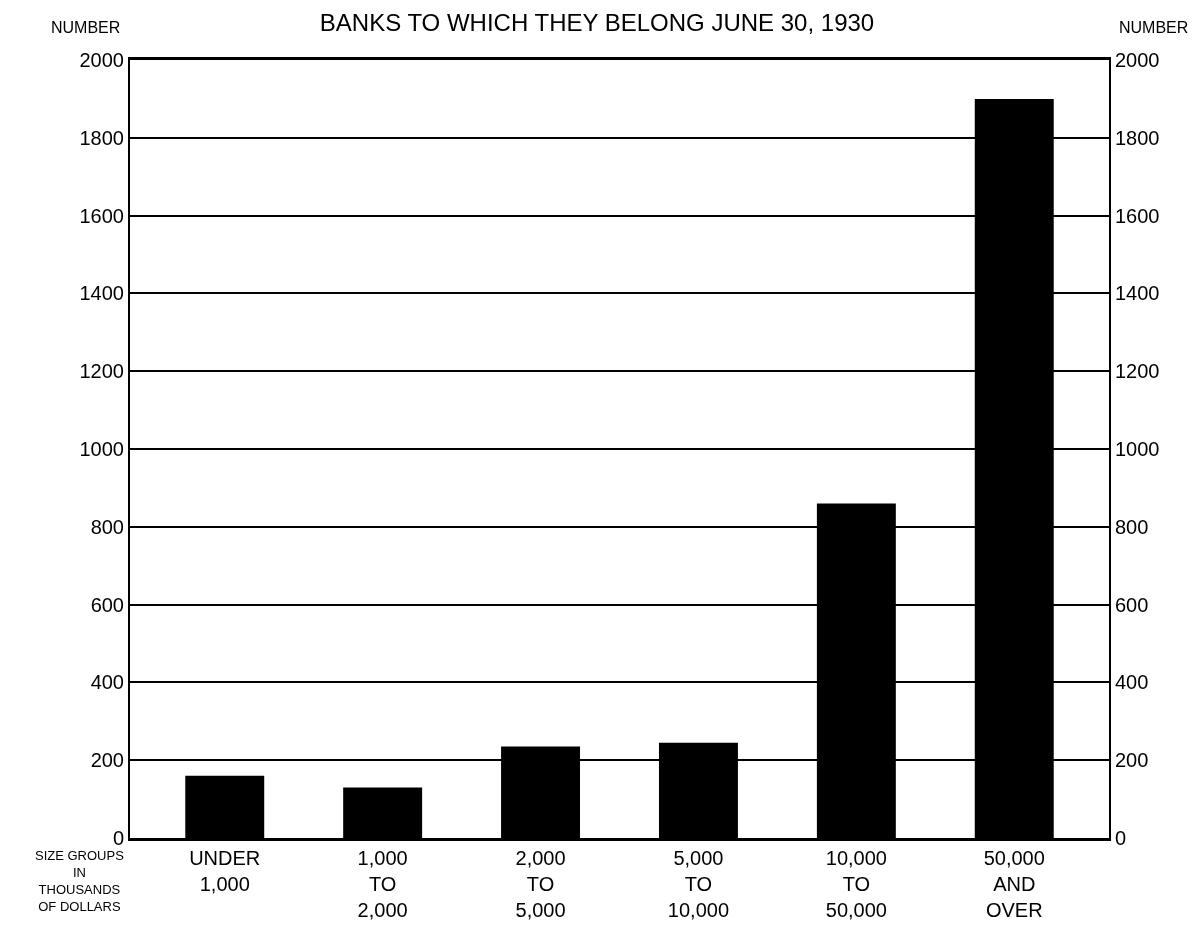  What do you see at coordinates (101, 60) in the screenshot?
I see `y-tick-label: 2000` at bounding box center [101, 60].